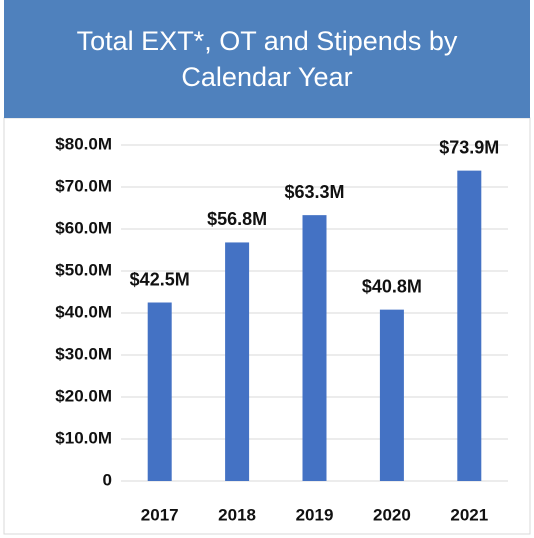 Image resolution: width=534 pixels, height=538 pixels. I want to click on x-tick-label: 2021, so click(469, 514).